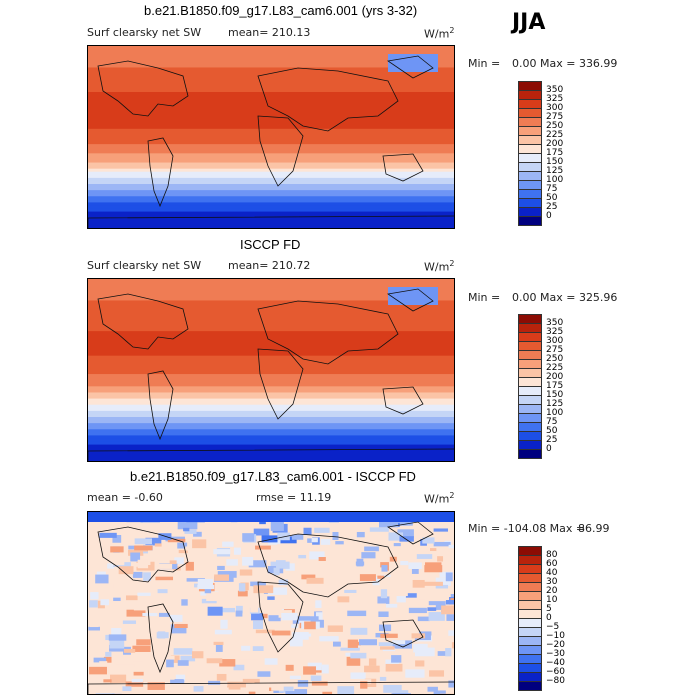 The width and height of the screenshot is (700, 700). Describe the element at coordinates (552, 600) in the screenshot. I see `colorbar-tick-label: 10` at that location.